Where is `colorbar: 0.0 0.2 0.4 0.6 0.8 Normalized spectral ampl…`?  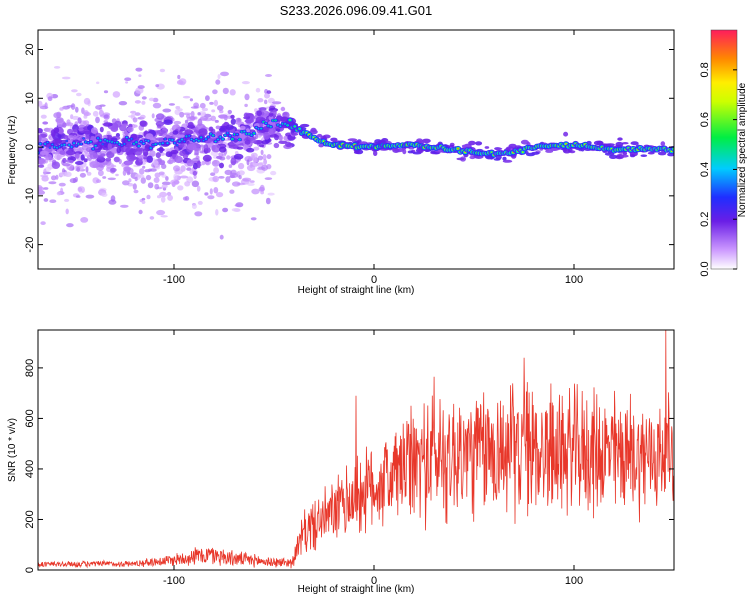 colorbar: 0.0 0.2 0.4 0.6 0.8 Normalized spectral ampl… is located at coordinates (723, 153).